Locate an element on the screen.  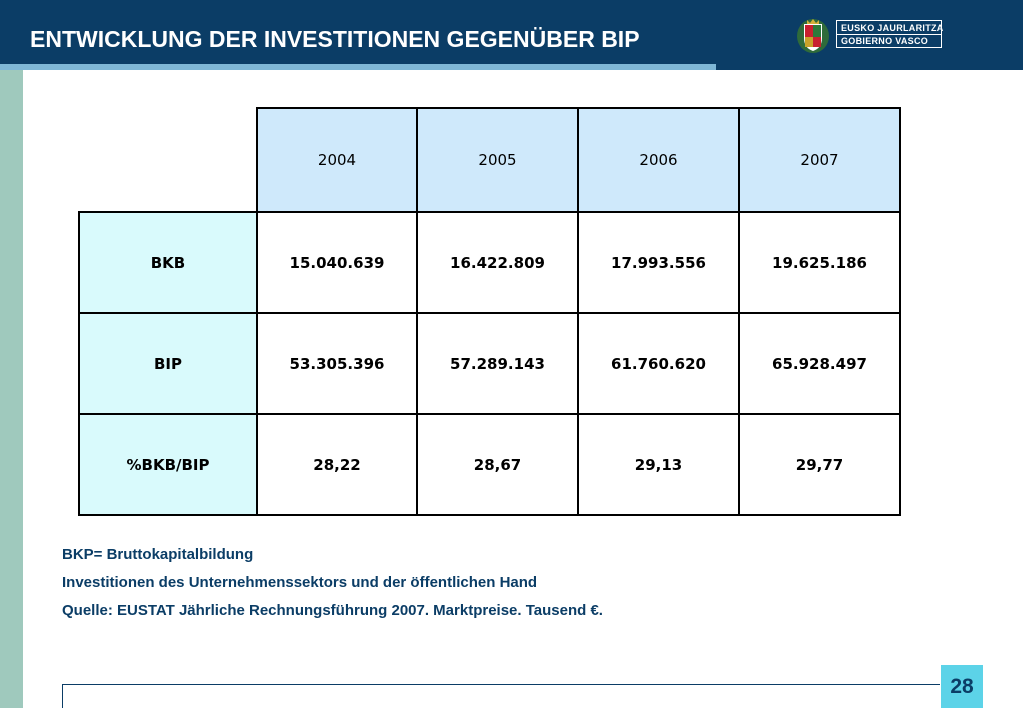
row-label: BKB is located at coordinates (168, 262).